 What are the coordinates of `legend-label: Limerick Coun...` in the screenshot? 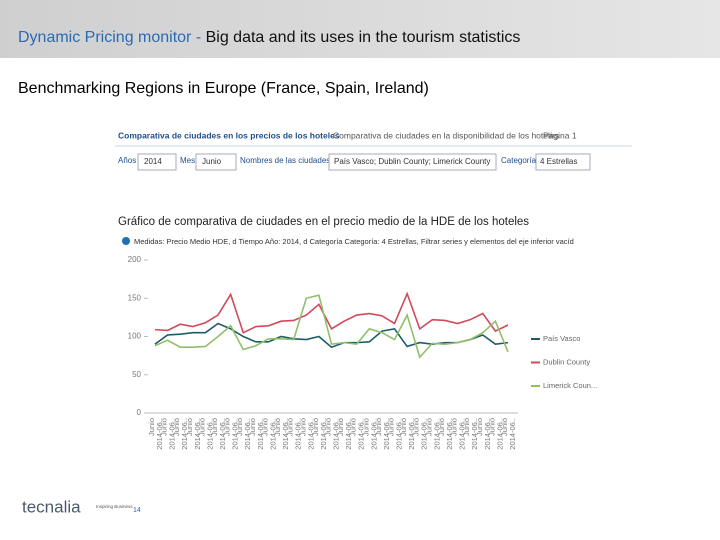 It's located at (570, 385).